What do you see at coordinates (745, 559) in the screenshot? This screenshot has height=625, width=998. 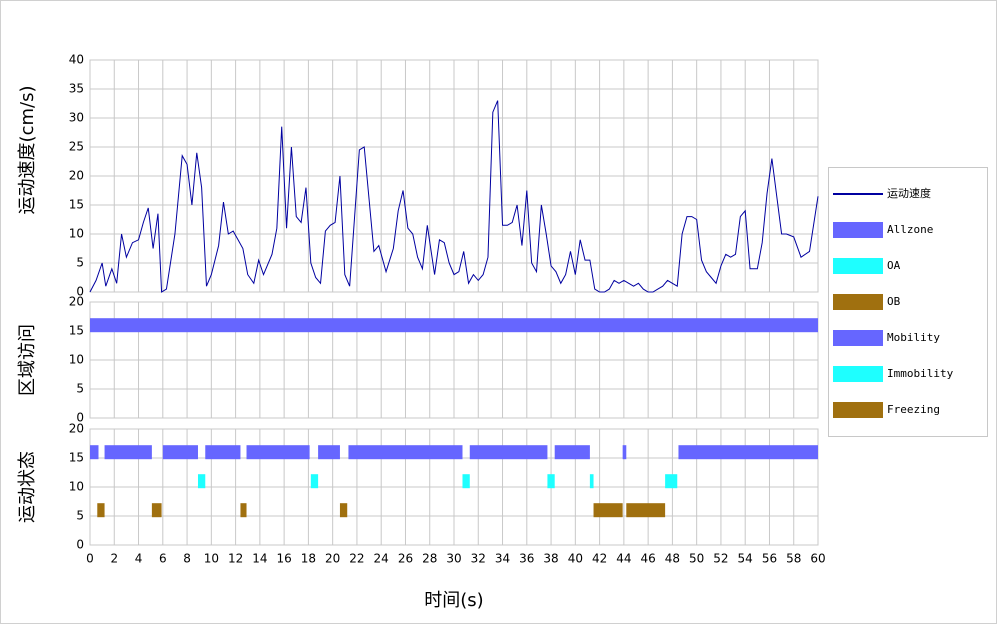 I see `x-tick-label: 54` at bounding box center [745, 559].